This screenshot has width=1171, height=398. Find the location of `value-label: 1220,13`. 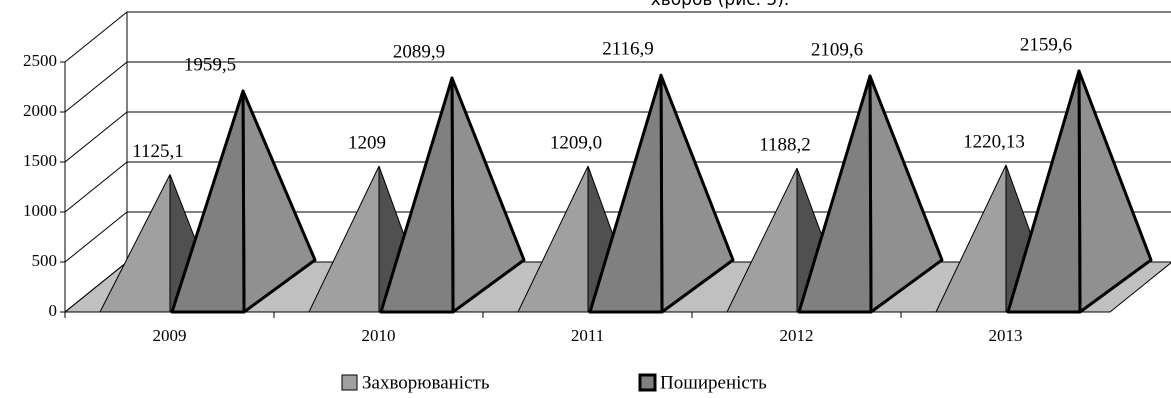

value-label: 1220,13 is located at coordinates (994, 141).